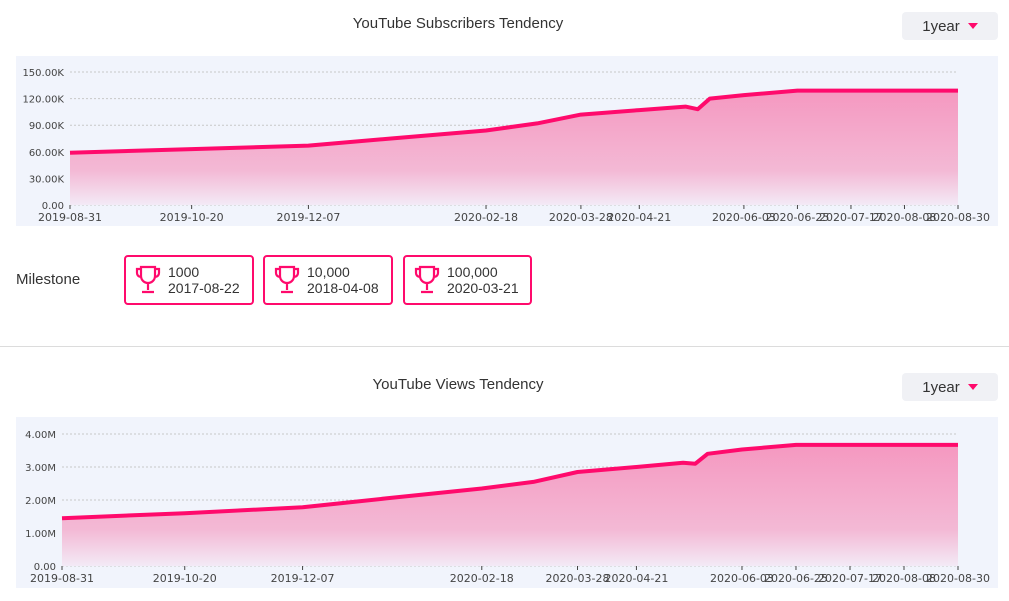 The height and width of the screenshot is (601, 1009). What do you see at coordinates (458, 384) in the screenshot?
I see `views-chart-title: YouTube Views Tendency` at bounding box center [458, 384].